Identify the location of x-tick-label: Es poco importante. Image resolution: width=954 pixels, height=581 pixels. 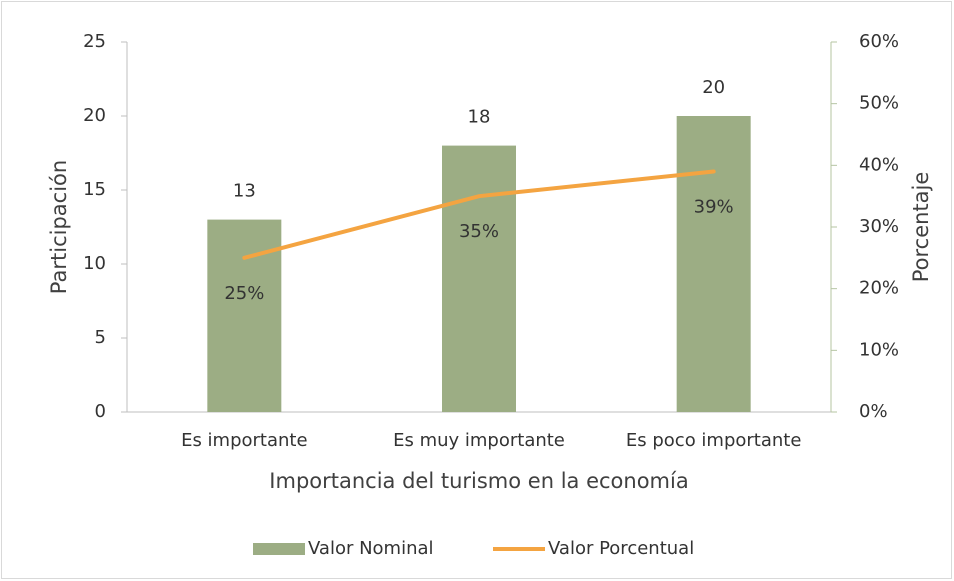
(714, 440).